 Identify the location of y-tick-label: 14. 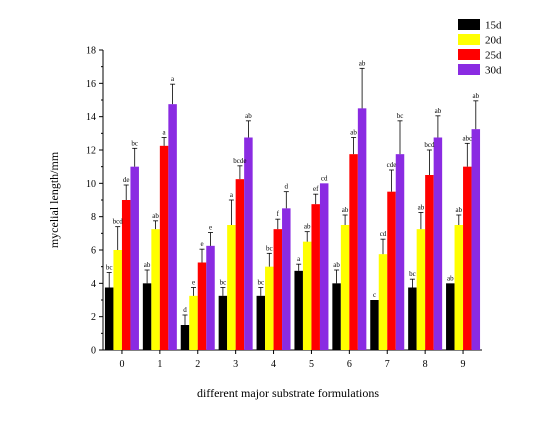
(91, 117).